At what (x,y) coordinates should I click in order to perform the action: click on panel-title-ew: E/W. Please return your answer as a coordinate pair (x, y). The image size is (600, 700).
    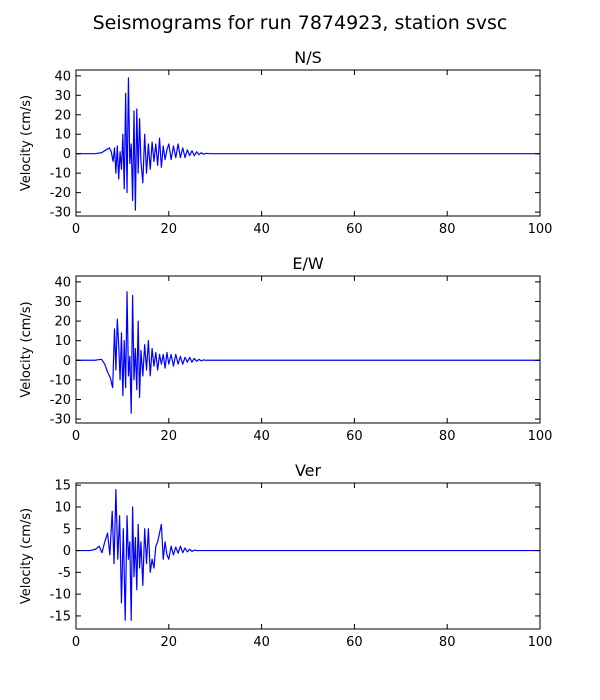
    Looking at the image, I should click on (308, 263).